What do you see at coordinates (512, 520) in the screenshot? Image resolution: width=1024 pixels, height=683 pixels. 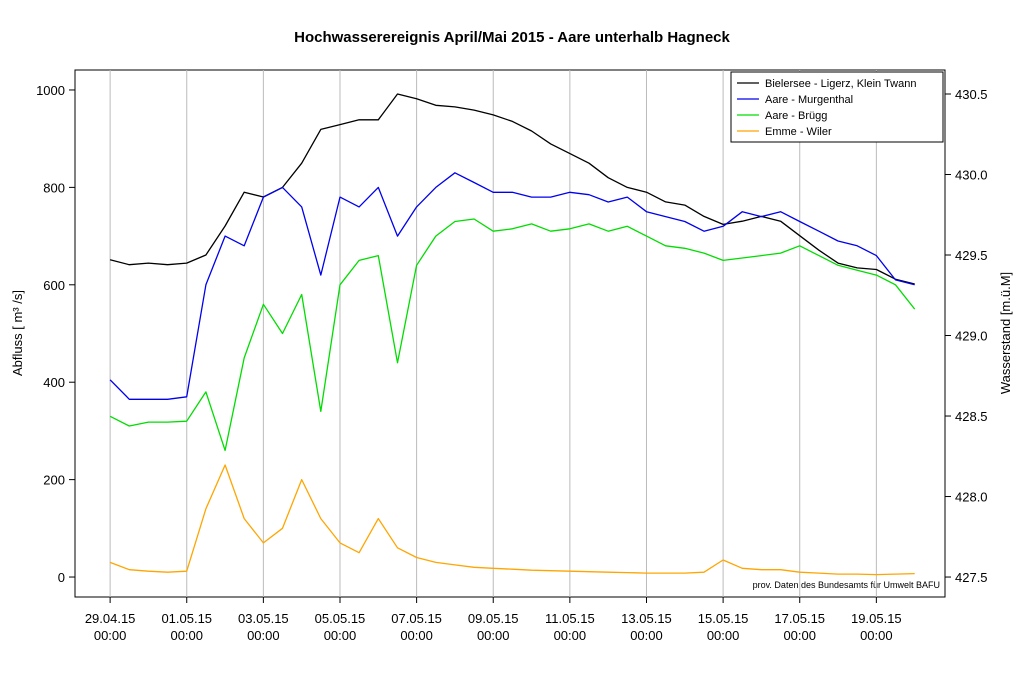 I see `series-line` at bounding box center [512, 520].